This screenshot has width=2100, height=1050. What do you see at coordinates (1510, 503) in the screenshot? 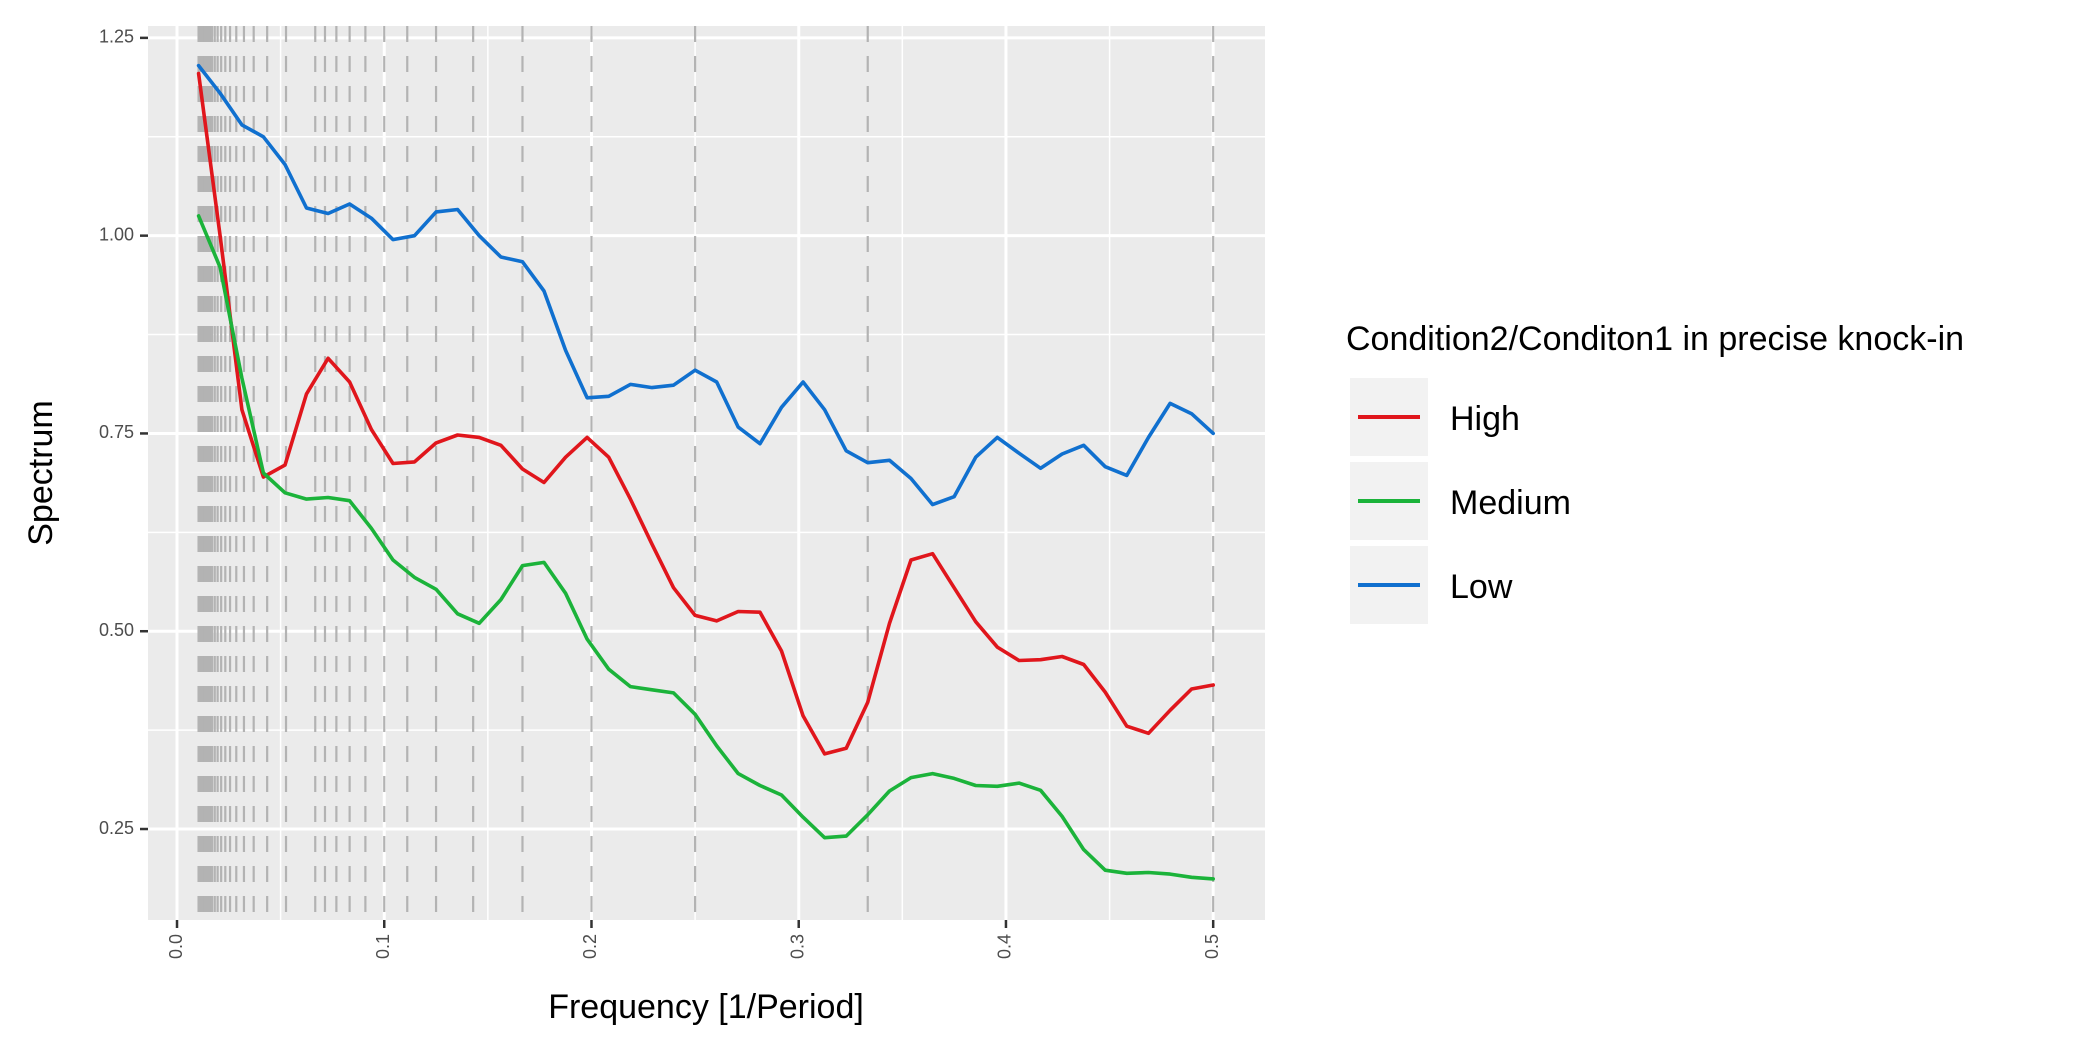
I see `legend-label-medium: Medium` at bounding box center [1510, 503].